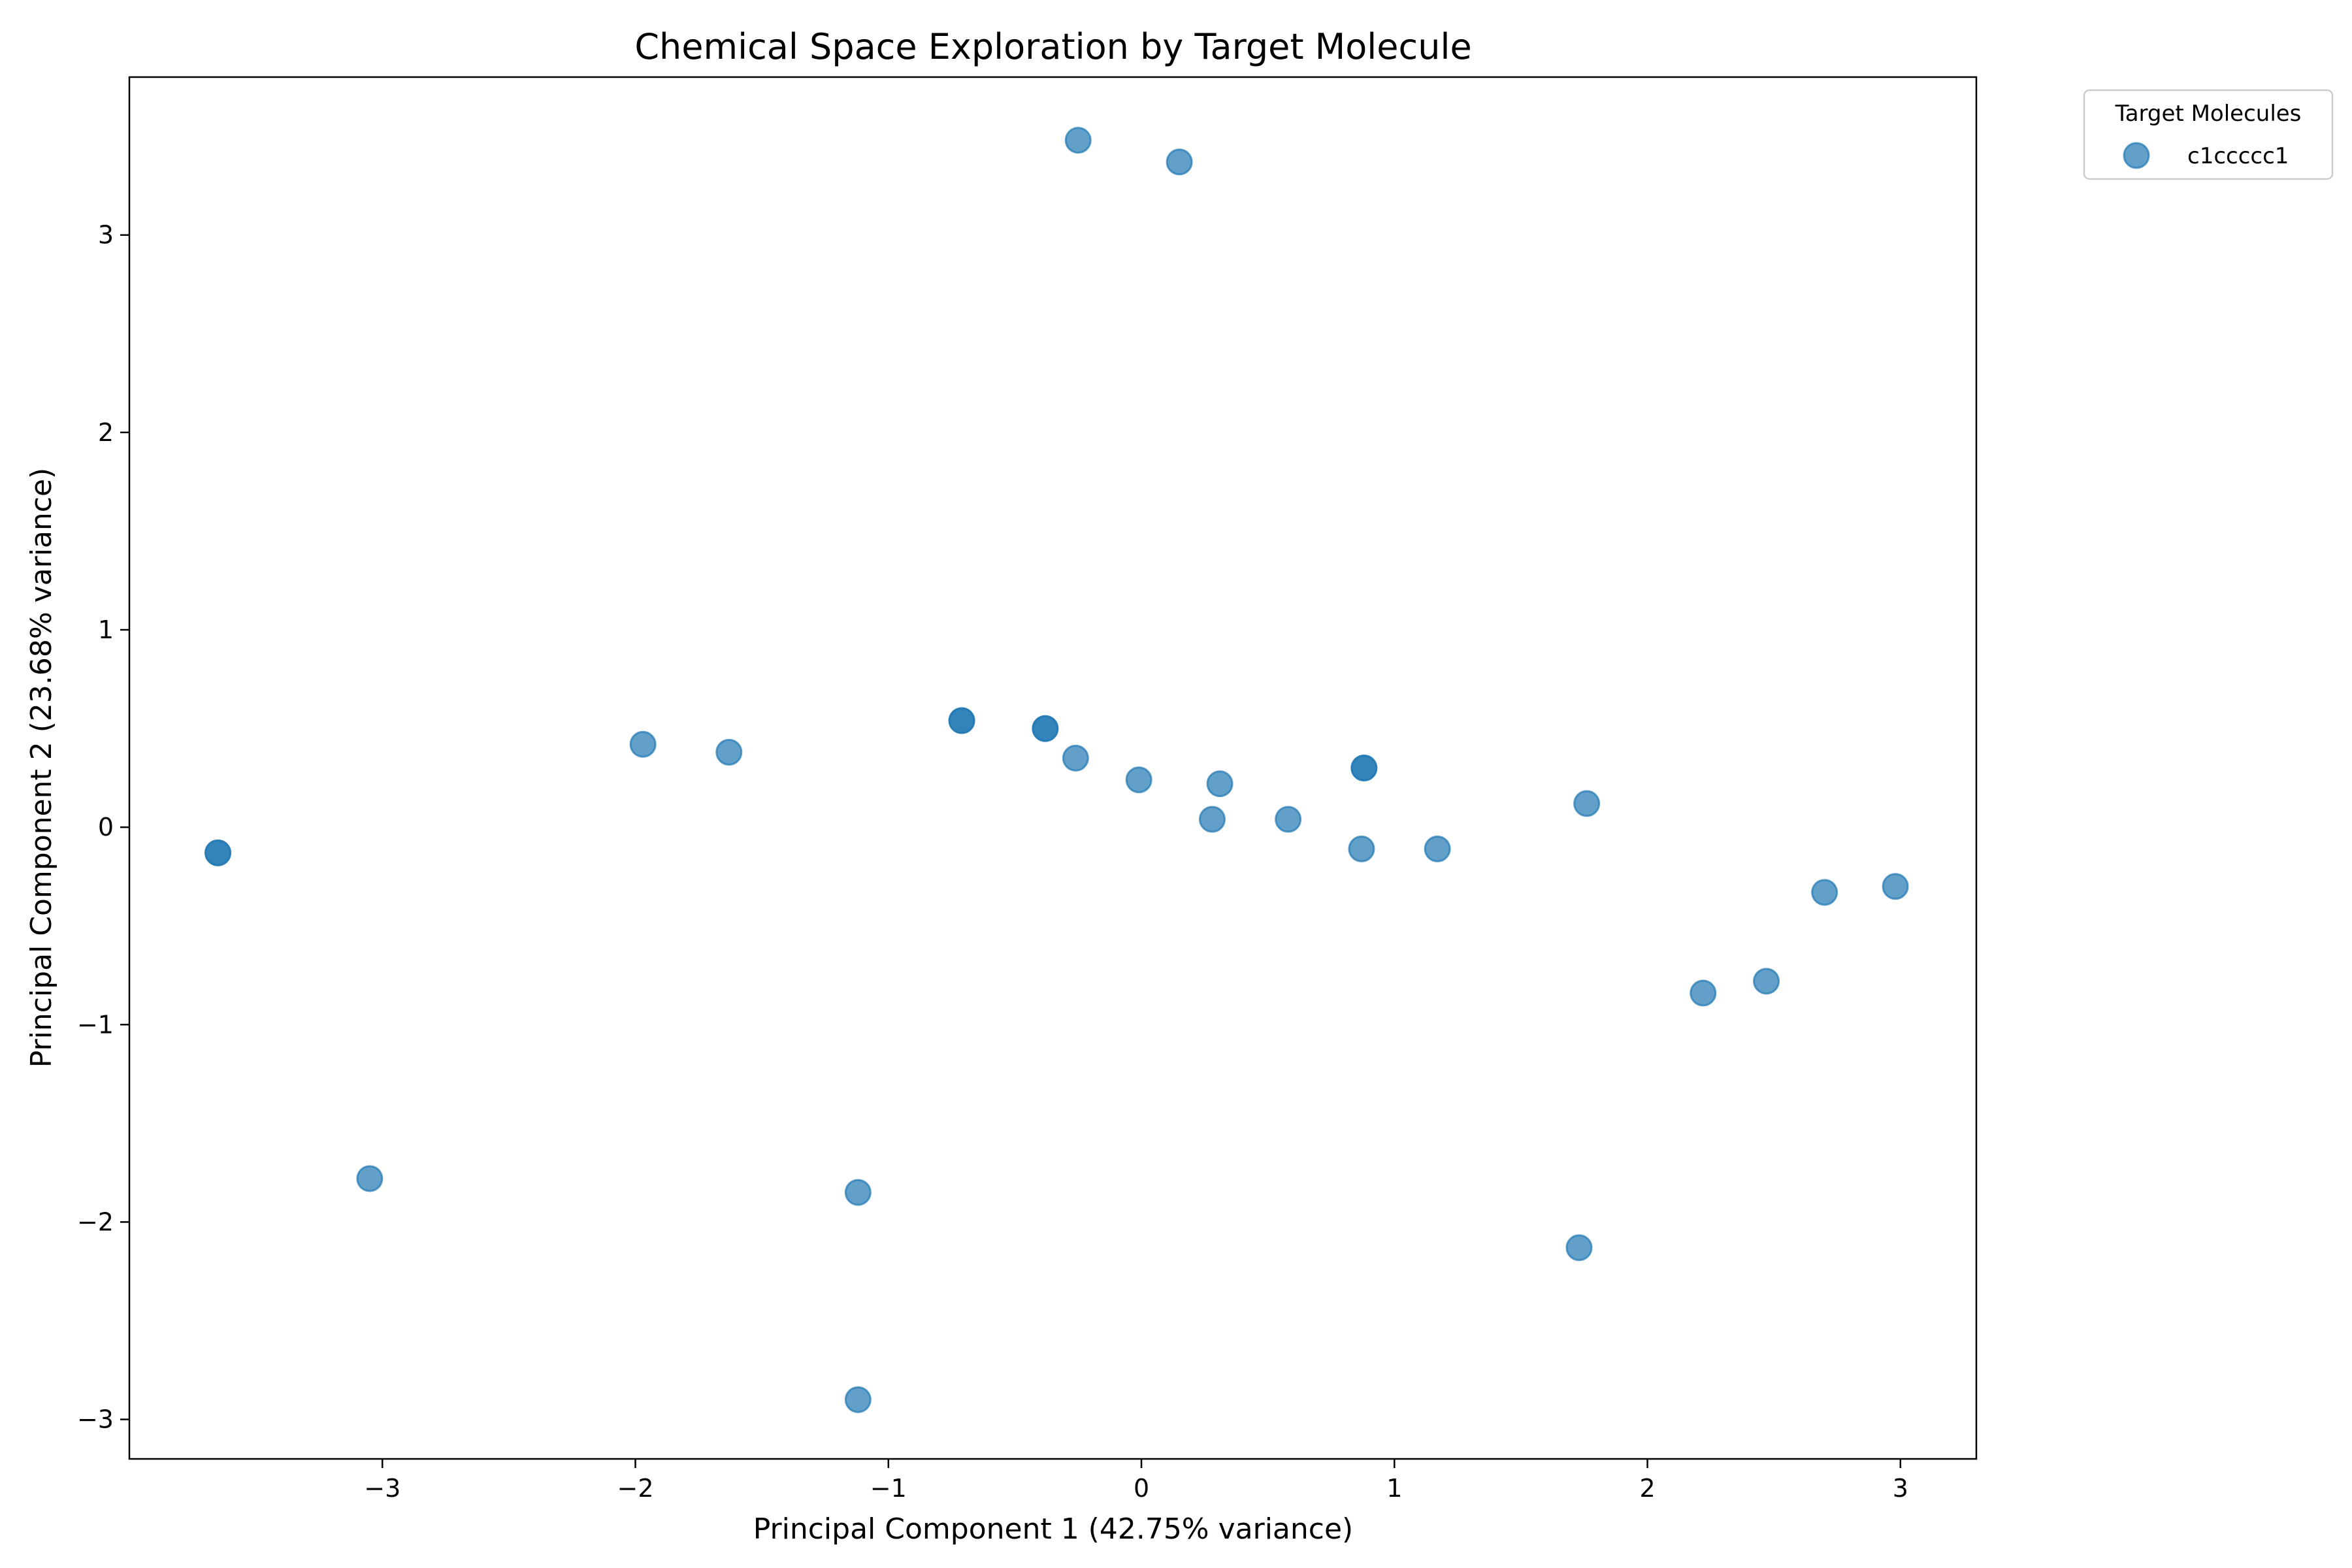 Image resolution: width=2352 pixels, height=1568 pixels. What do you see at coordinates (2136, 155) in the screenshot?
I see `legend-marker` at bounding box center [2136, 155].